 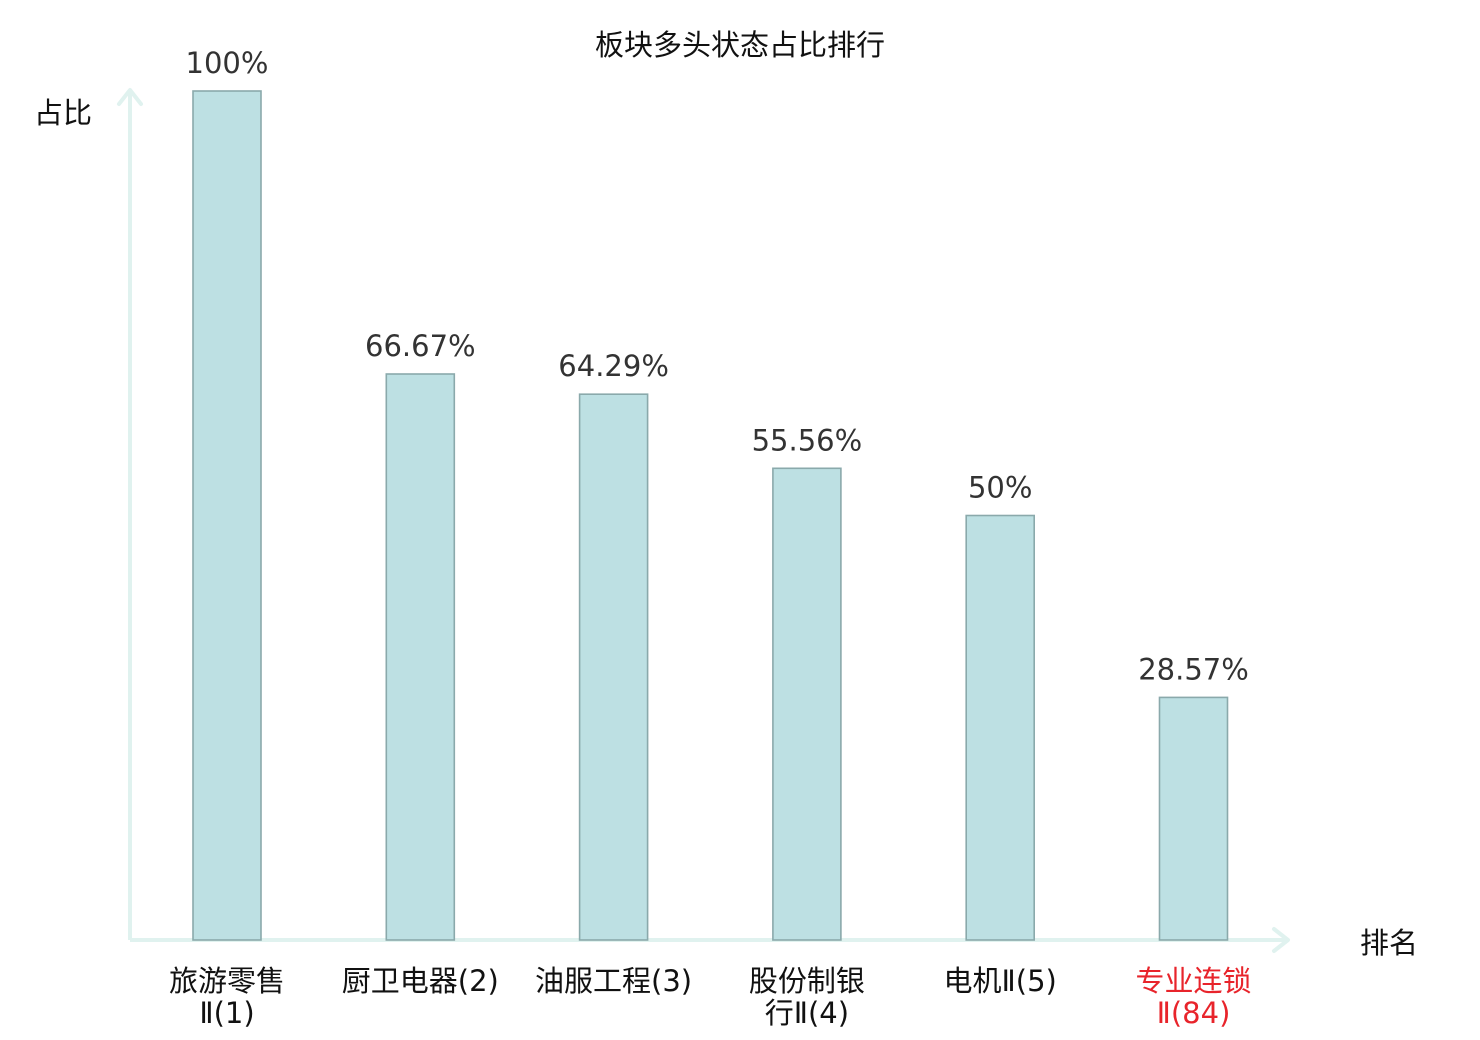 What do you see at coordinates (130, 97) in the screenshot?
I see `y-axis-arrow` at bounding box center [130, 97].